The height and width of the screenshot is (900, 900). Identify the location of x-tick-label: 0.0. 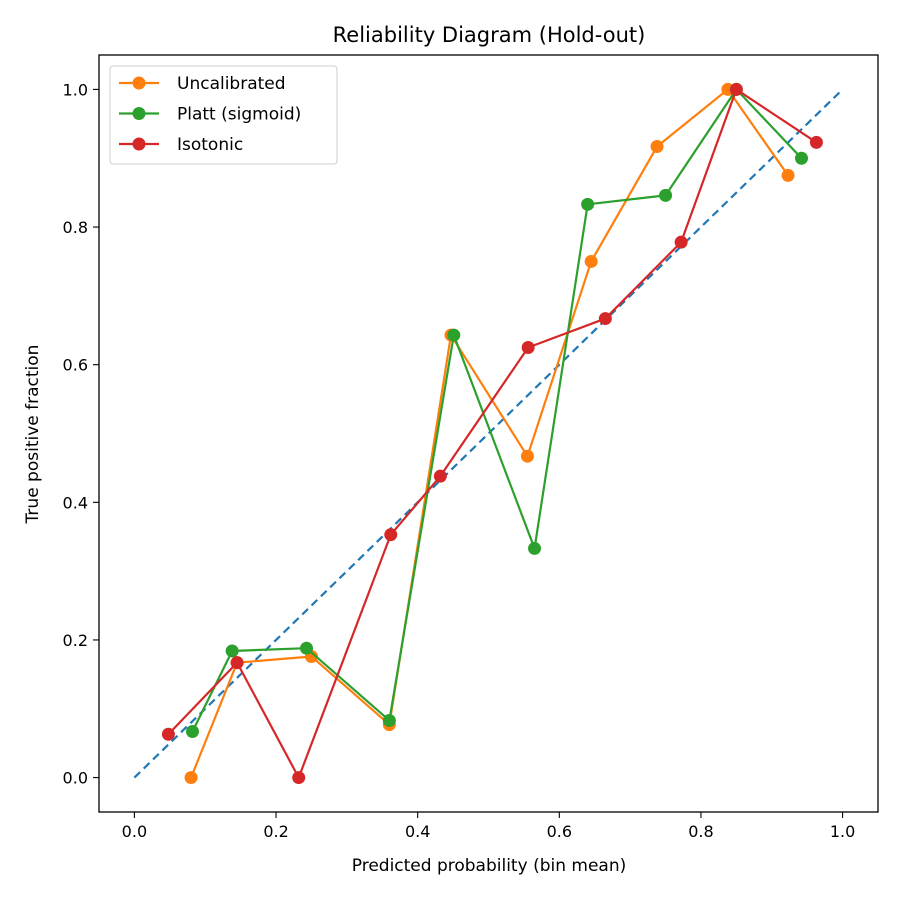
(134, 831).